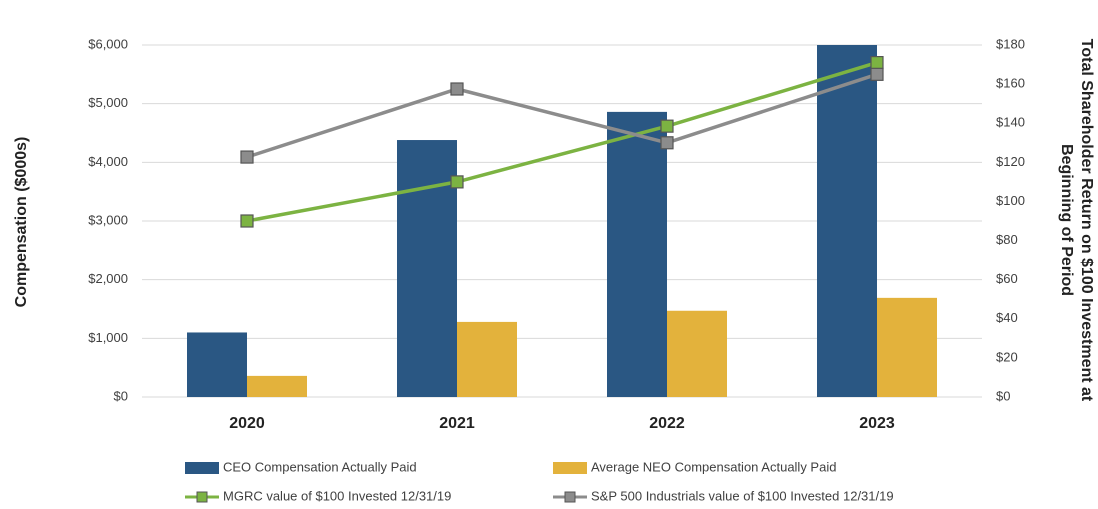  What do you see at coordinates (1010, 43) in the screenshot?
I see `y2-tick-label: $180` at bounding box center [1010, 43].